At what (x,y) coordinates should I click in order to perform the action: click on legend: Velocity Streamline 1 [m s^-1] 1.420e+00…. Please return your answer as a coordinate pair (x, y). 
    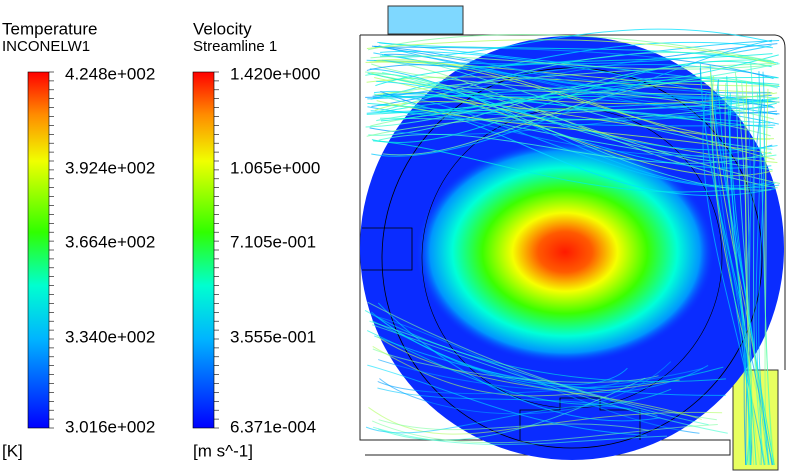
    Looking at the image, I should click on (256, 239).